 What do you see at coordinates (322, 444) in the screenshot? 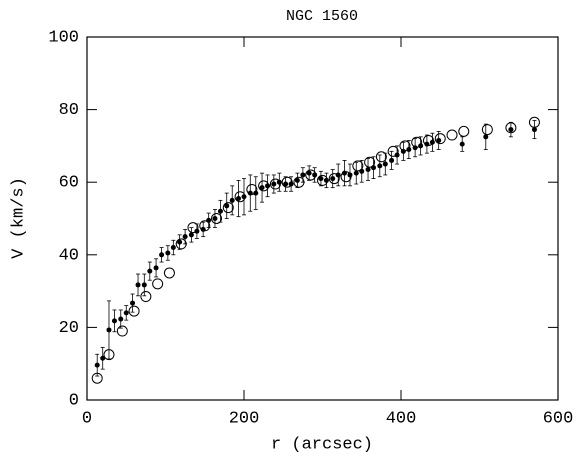
I see `x-axis-label: r (arcsec)` at bounding box center [322, 444].